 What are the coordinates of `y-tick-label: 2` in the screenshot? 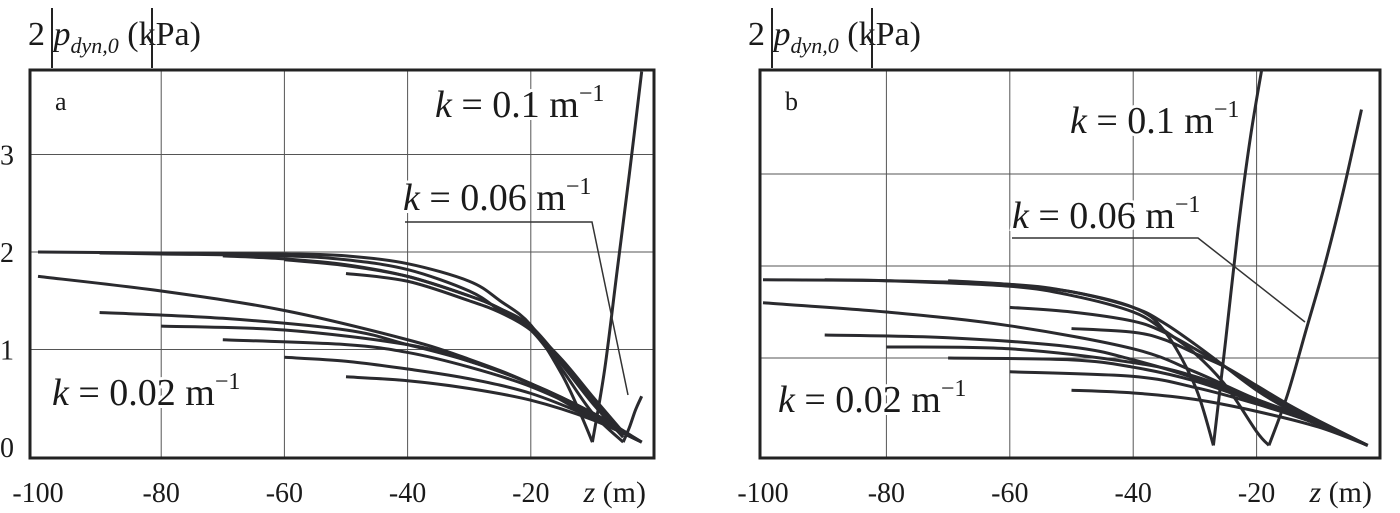 It's located at (7, 253).